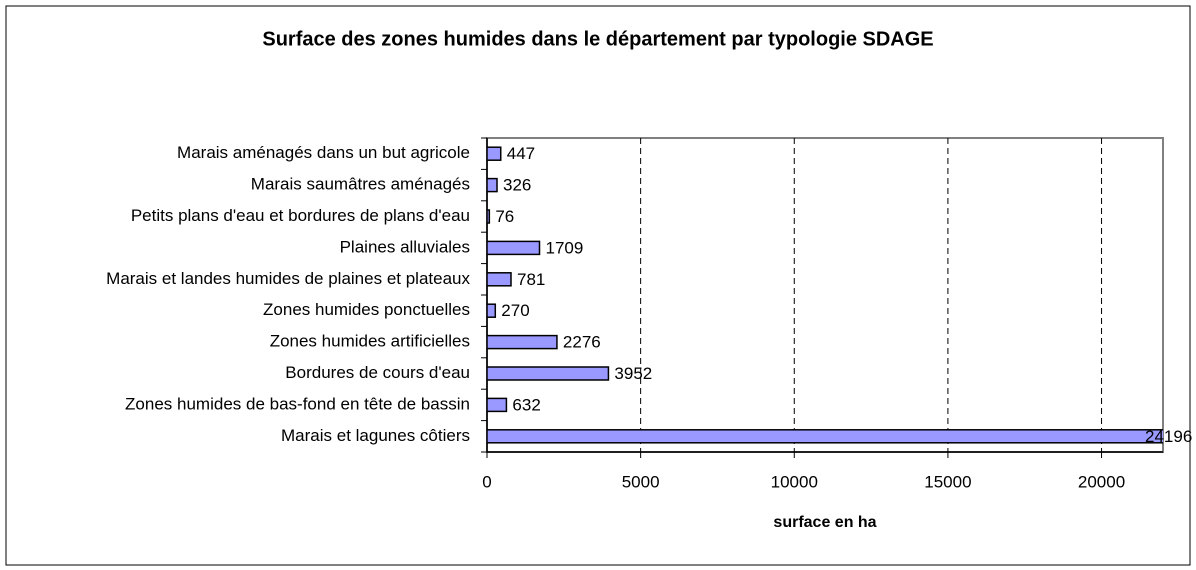 Image resolution: width=1196 pixels, height=570 pixels. What do you see at coordinates (633, 373) in the screenshot?
I see `data-label: 3952` at bounding box center [633, 373].